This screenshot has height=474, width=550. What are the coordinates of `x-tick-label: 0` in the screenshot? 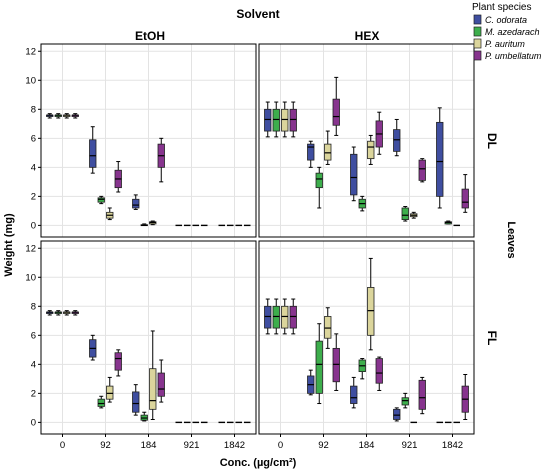 It's located at (280, 445).